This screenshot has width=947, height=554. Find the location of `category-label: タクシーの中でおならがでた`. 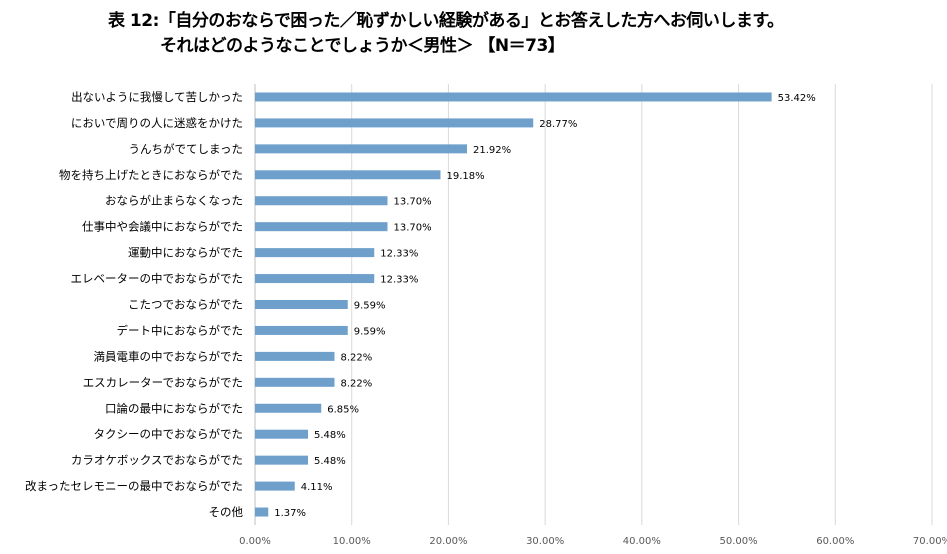

category-label: タクシーの中でおならがでた is located at coordinates (169, 434).